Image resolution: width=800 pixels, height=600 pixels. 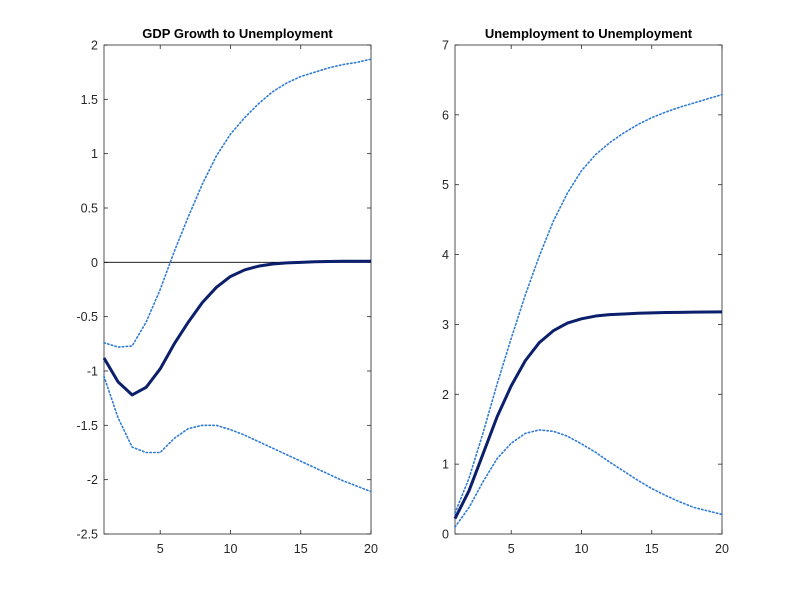 I want to click on chart-title: GDP Growth to Unemployment, so click(x=237, y=33).